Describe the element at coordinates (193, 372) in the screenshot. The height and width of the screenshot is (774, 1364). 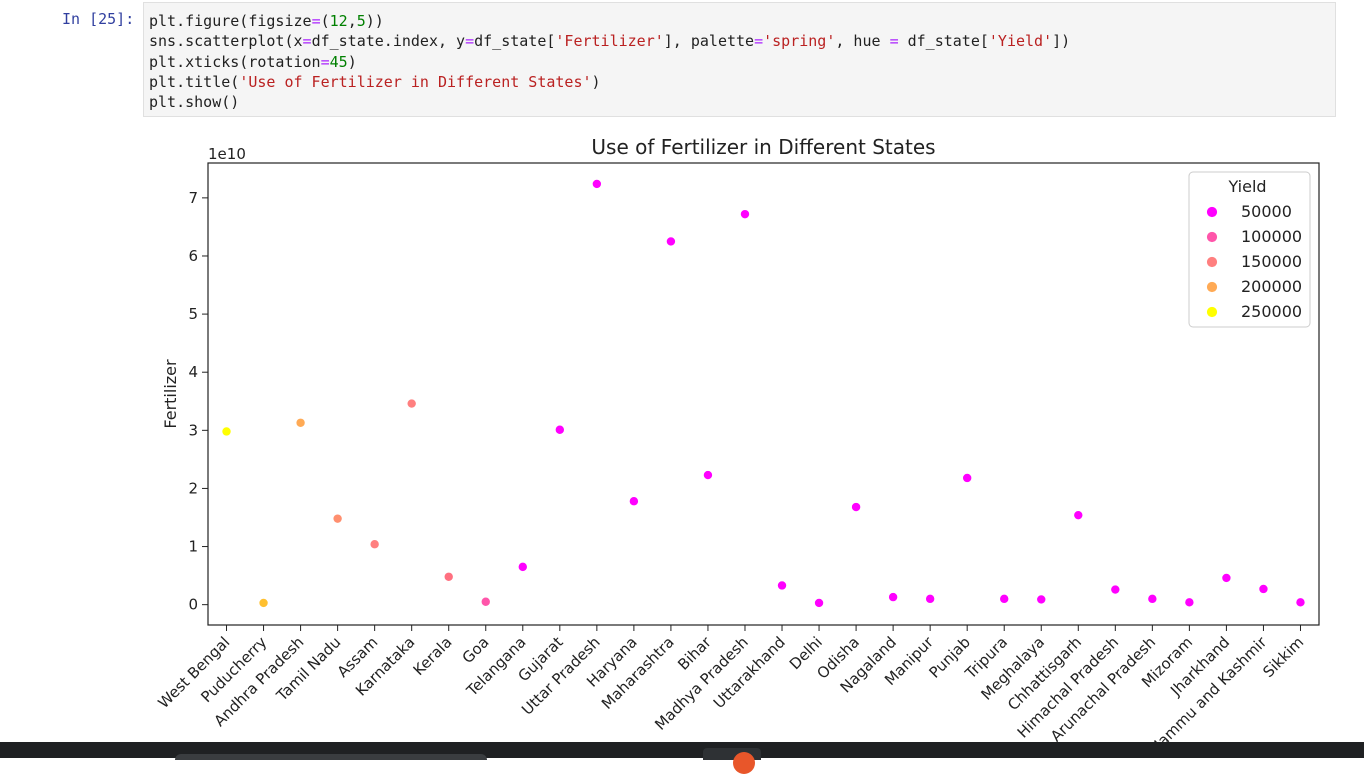
I see `y-tick-label: 4` at that location.